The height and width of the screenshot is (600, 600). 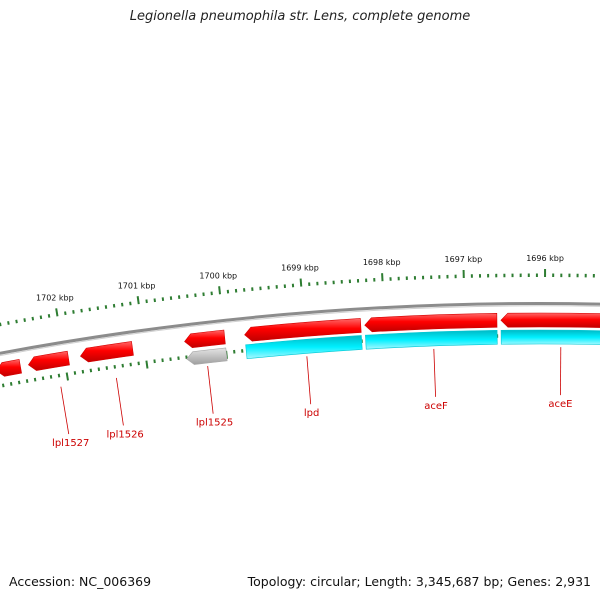 I want to click on outer-tick-ring, so click(x=297, y=297).